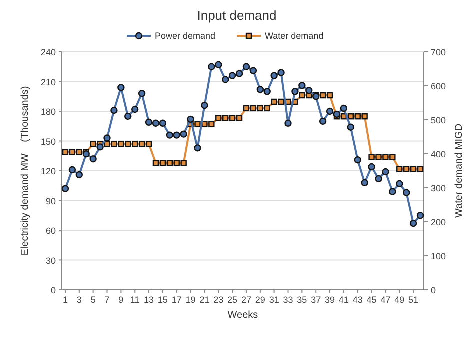 The height and width of the screenshot is (342, 474). What do you see at coordinates (79, 300) in the screenshot?
I see `x-tick-label: 3` at bounding box center [79, 300].